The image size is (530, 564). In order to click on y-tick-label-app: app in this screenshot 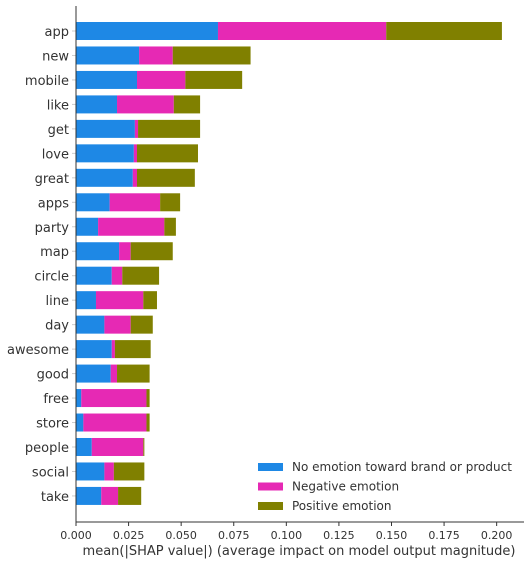, I will do `click(57, 32)`.